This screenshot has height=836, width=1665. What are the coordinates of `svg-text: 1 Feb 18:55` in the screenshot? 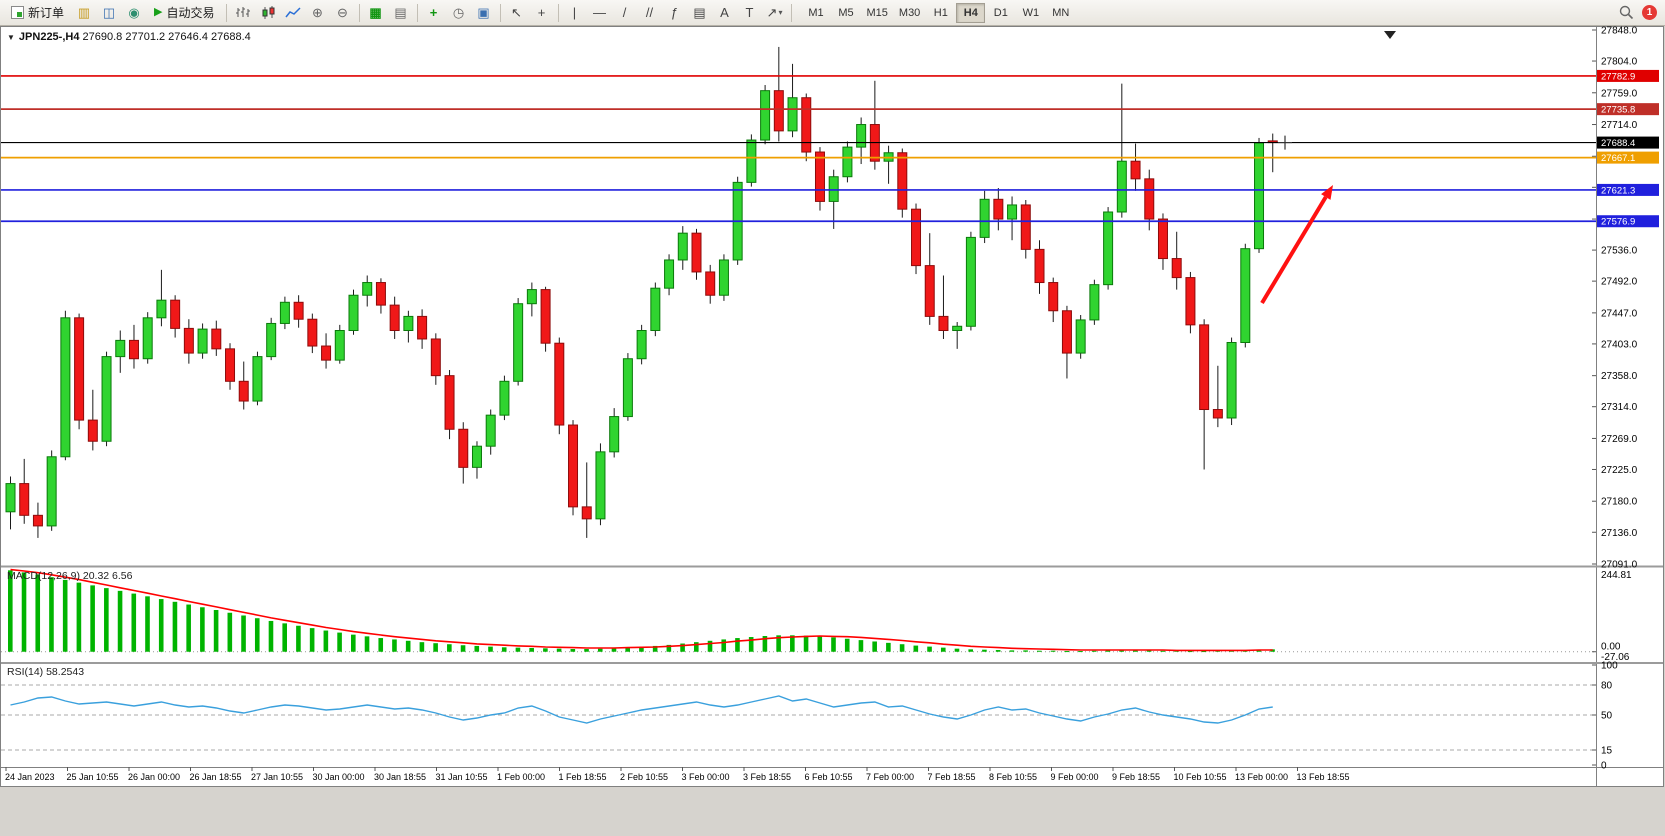 It's located at (583, 777).